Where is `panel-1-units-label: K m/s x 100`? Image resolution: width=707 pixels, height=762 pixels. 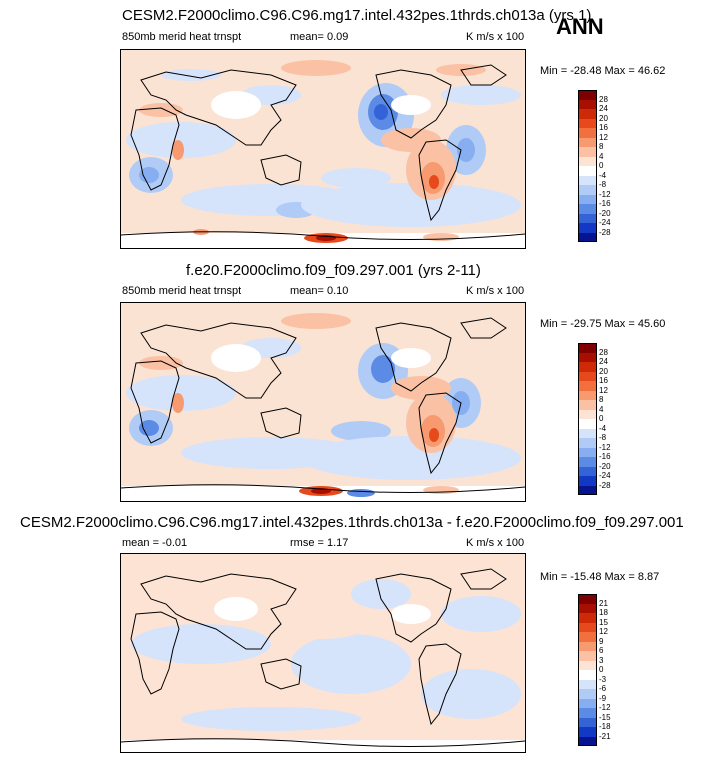
panel-1-units-label: K m/s x 100 is located at coordinates (495, 37).